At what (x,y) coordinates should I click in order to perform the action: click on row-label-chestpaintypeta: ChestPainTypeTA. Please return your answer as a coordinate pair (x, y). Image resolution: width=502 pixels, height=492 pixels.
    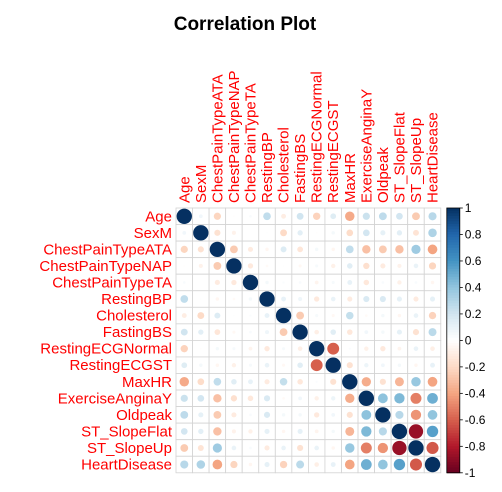
    Looking at the image, I should click on (112, 282).